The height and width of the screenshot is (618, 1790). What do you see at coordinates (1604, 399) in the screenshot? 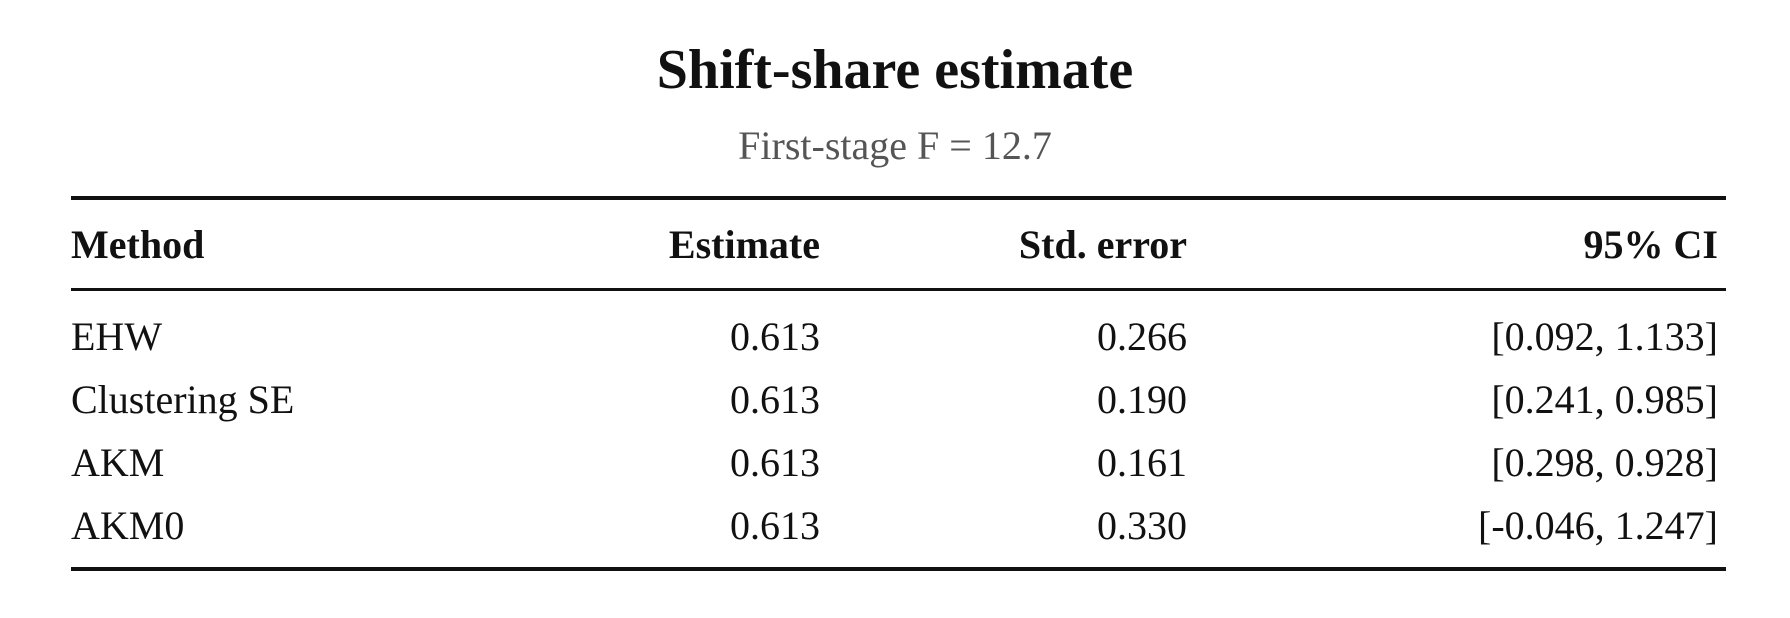
I see `table-cell: [0.241, 0.985]` at bounding box center [1604, 399].